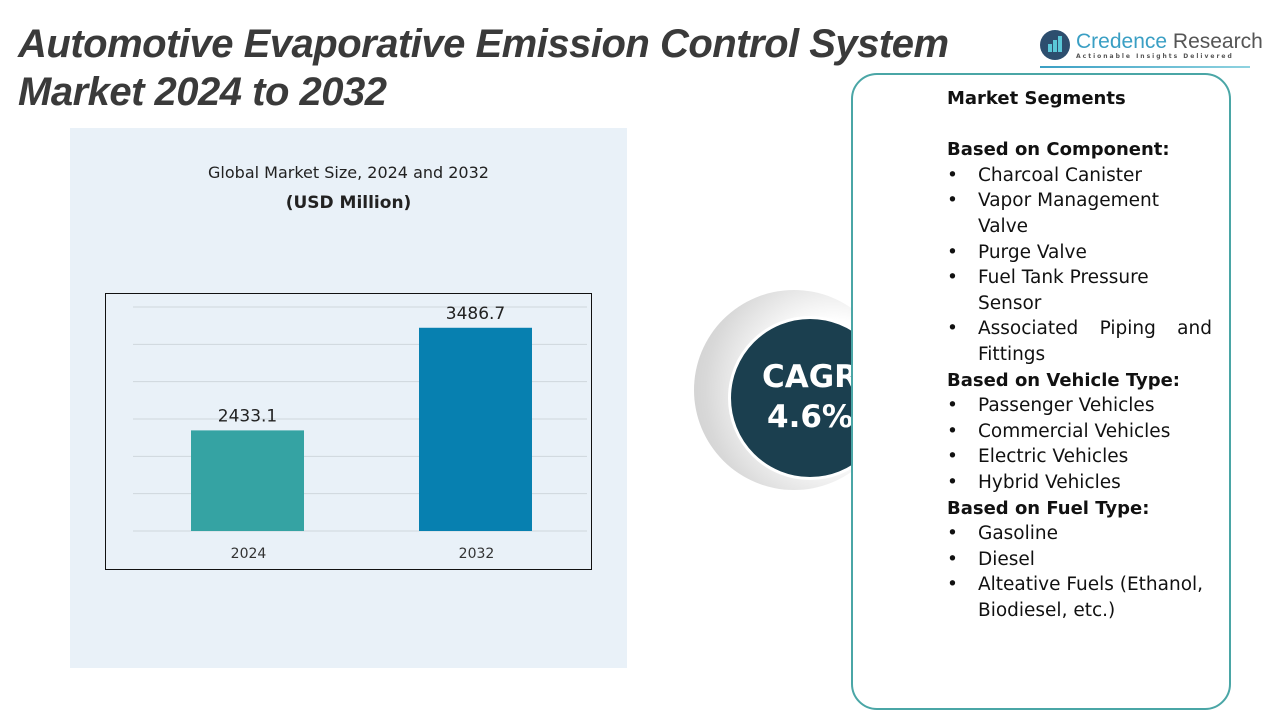 The width and height of the screenshot is (1280, 720). What do you see at coordinates (1079, 176) in the screenshot?
I see `segment-item: Charcoal Canister` at bounding box center [1079, 176].